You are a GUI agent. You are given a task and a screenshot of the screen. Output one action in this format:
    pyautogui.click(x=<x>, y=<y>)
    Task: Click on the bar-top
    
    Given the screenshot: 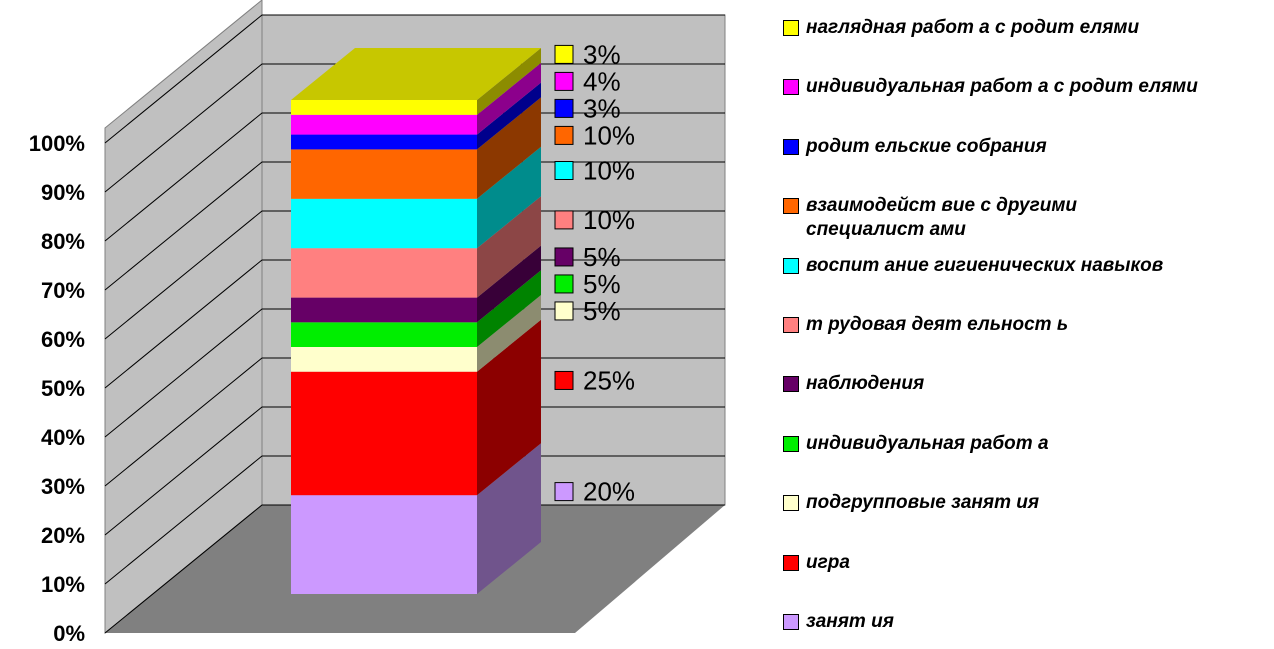 What is the action you would take?
    pyautogui.click(x=416, y=74)
    